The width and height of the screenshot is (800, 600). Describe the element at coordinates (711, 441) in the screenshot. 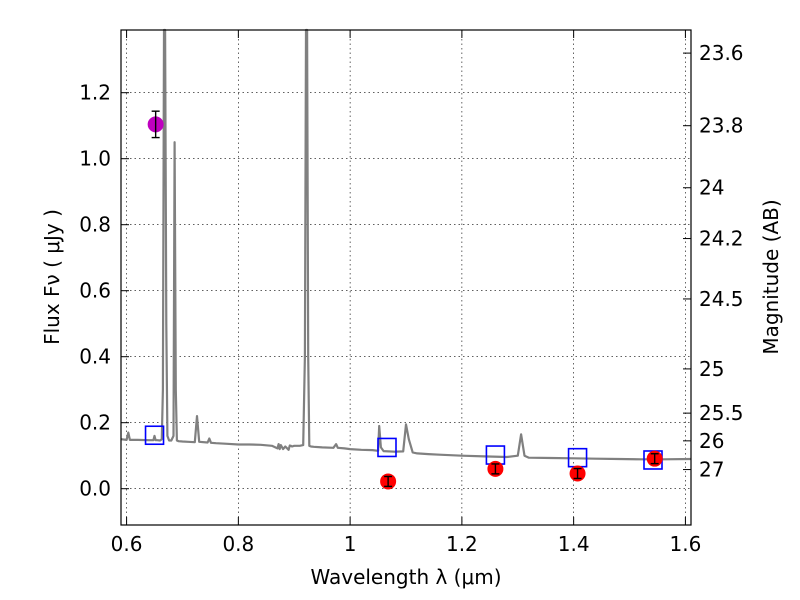

I see `y2-tick-label: 26` at that location.